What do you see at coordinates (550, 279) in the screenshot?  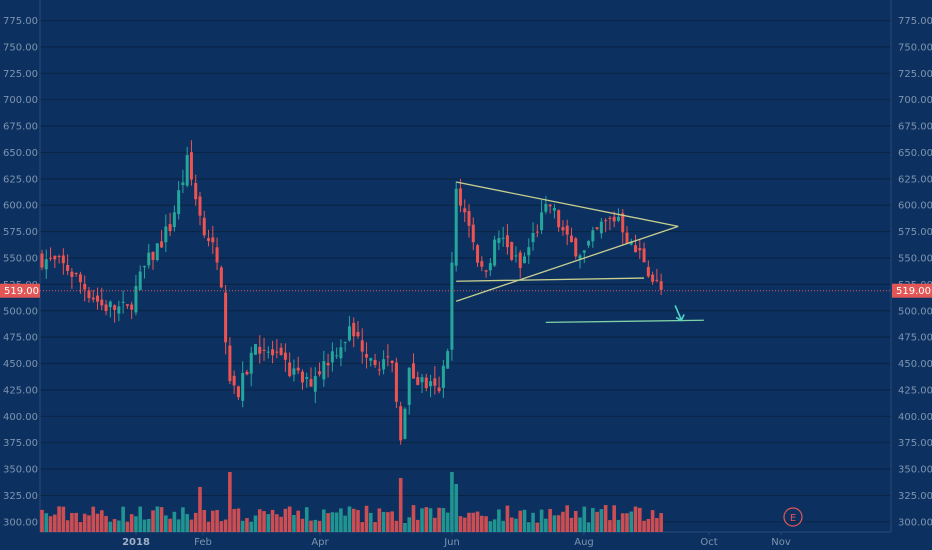 I see `support-line` at bounding box center [550, 279].